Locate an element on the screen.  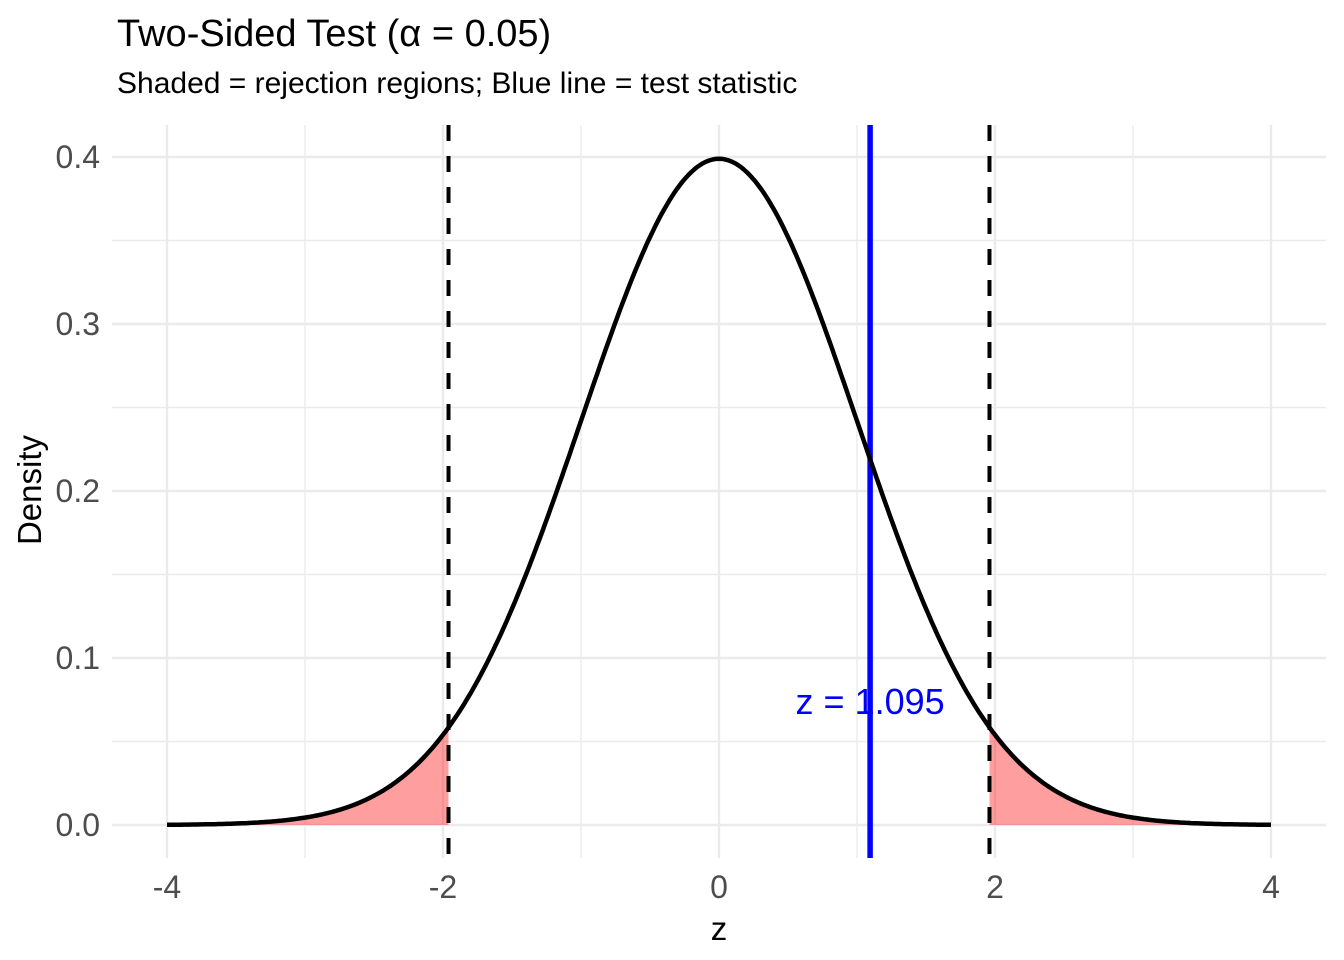
y-tick-label: 0.0 is located at coordinates (77, 825).